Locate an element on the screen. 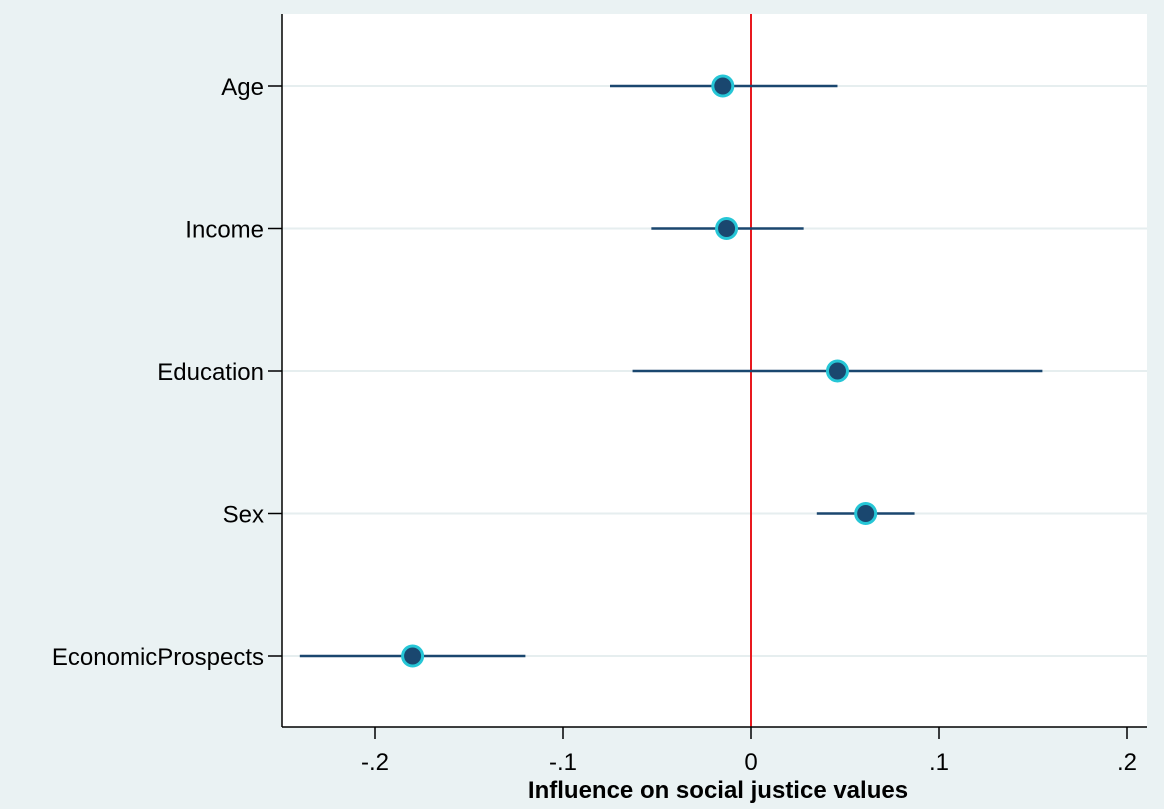 This screenshot has width=1164, height=809. x-tick-label: .2 is located at coordinates (1127, 762).